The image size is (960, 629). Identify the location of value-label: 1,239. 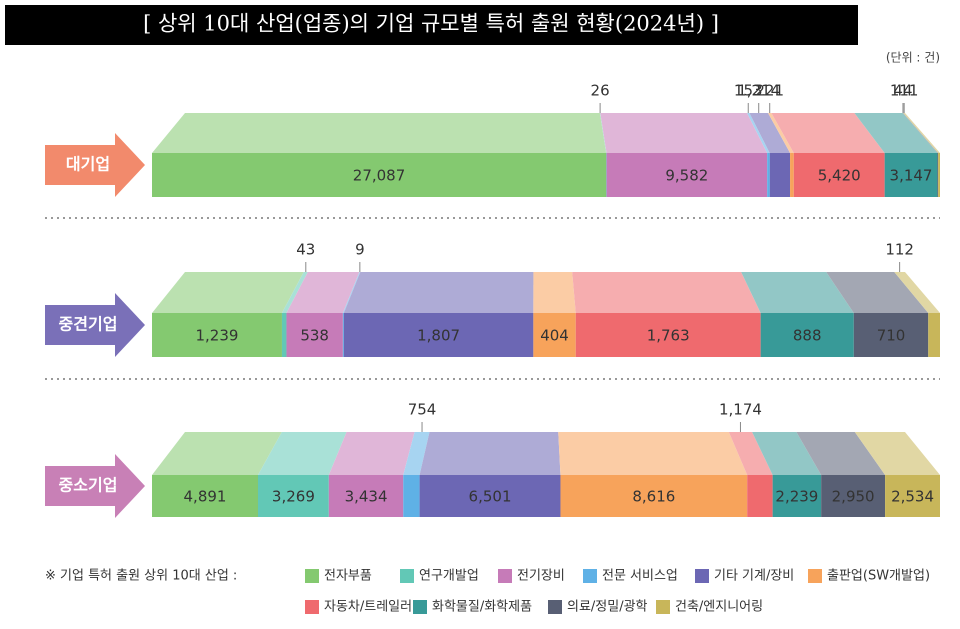
(216, 336).